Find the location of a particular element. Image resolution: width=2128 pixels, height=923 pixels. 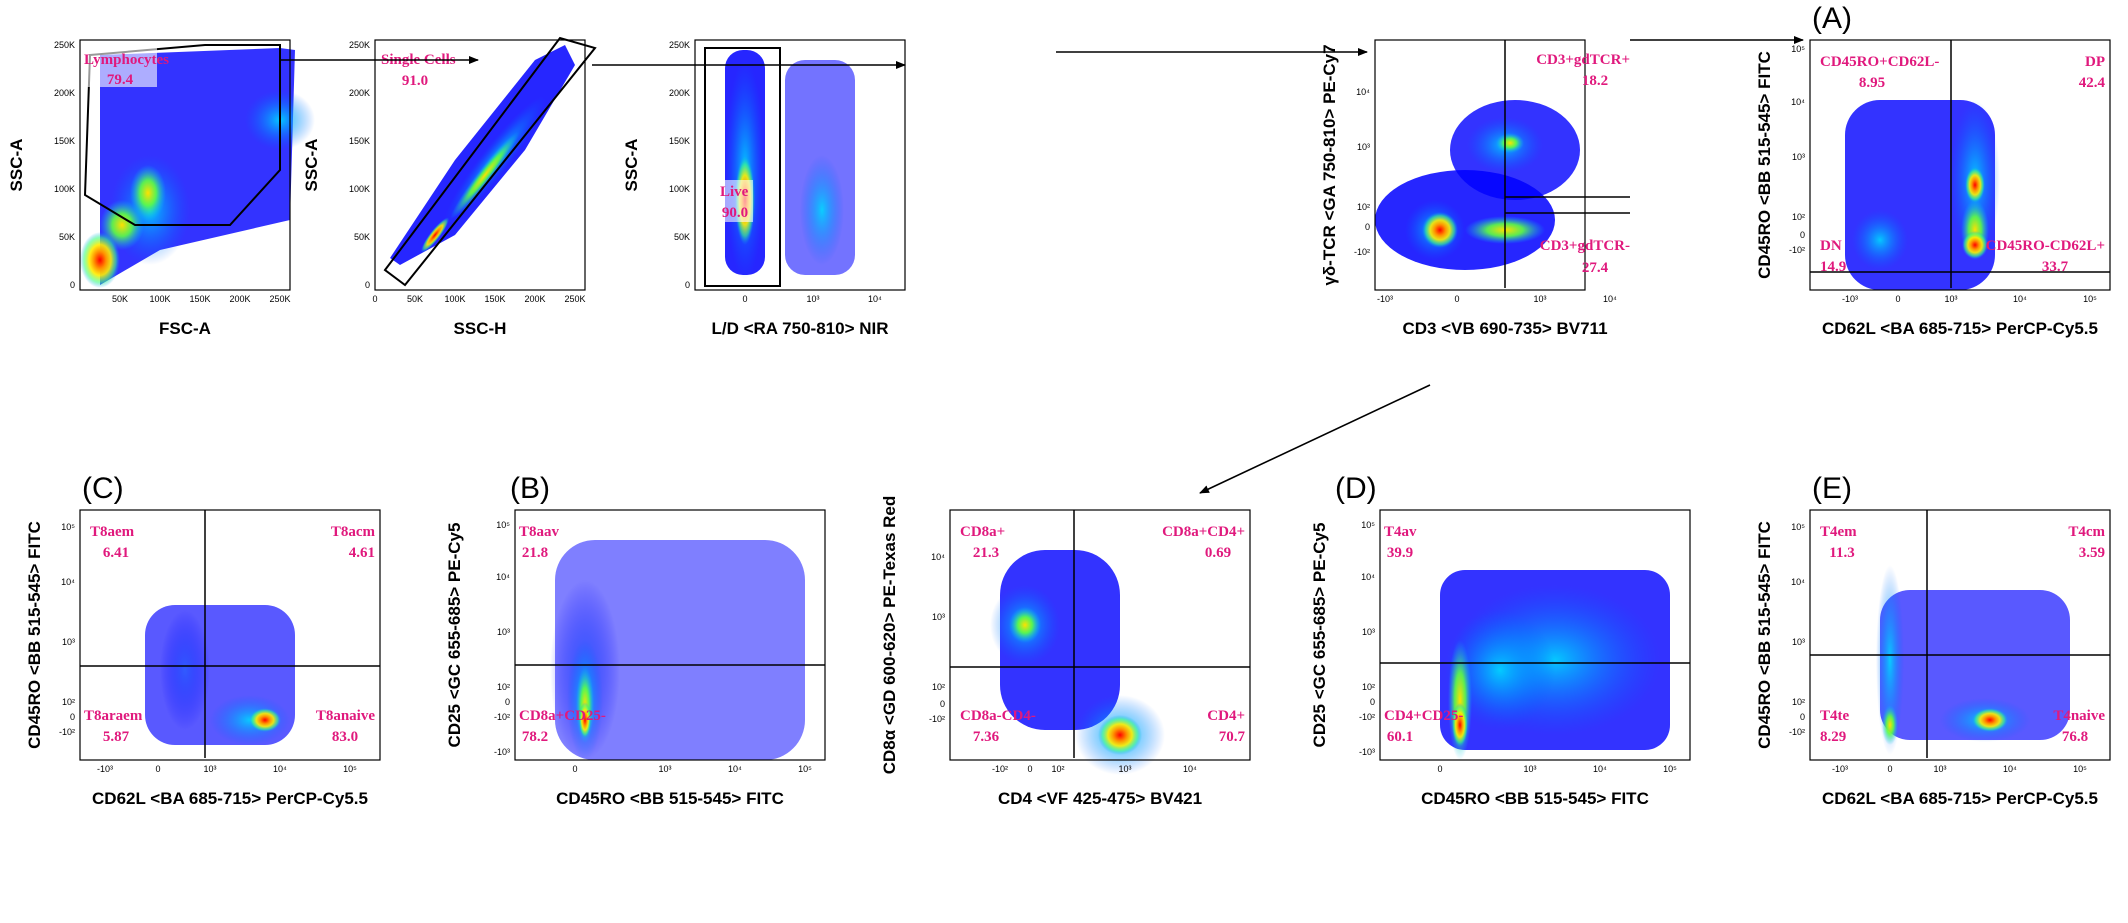

x-ticks: -10³ 0 10³ 10⁴ 10⁵ is located at coordinates (1969, 299).